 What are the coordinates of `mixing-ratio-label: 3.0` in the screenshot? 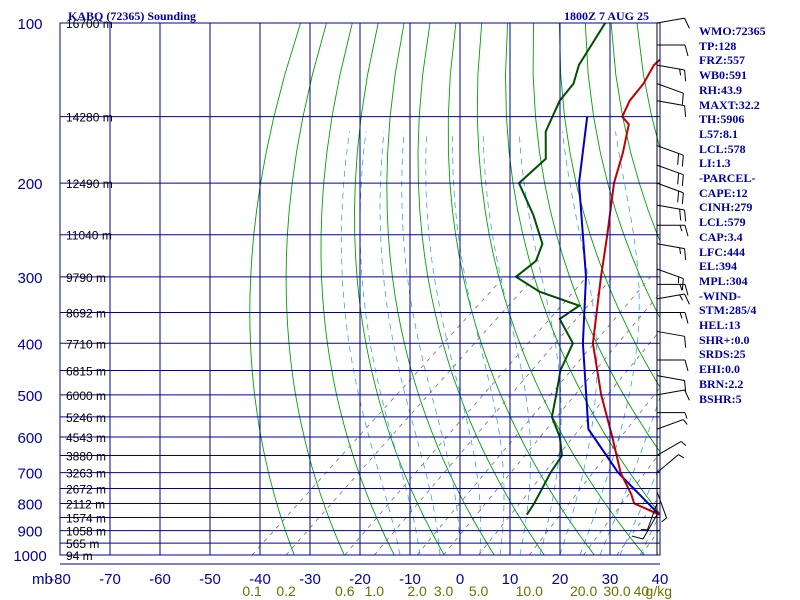 It's located at (444, 591).